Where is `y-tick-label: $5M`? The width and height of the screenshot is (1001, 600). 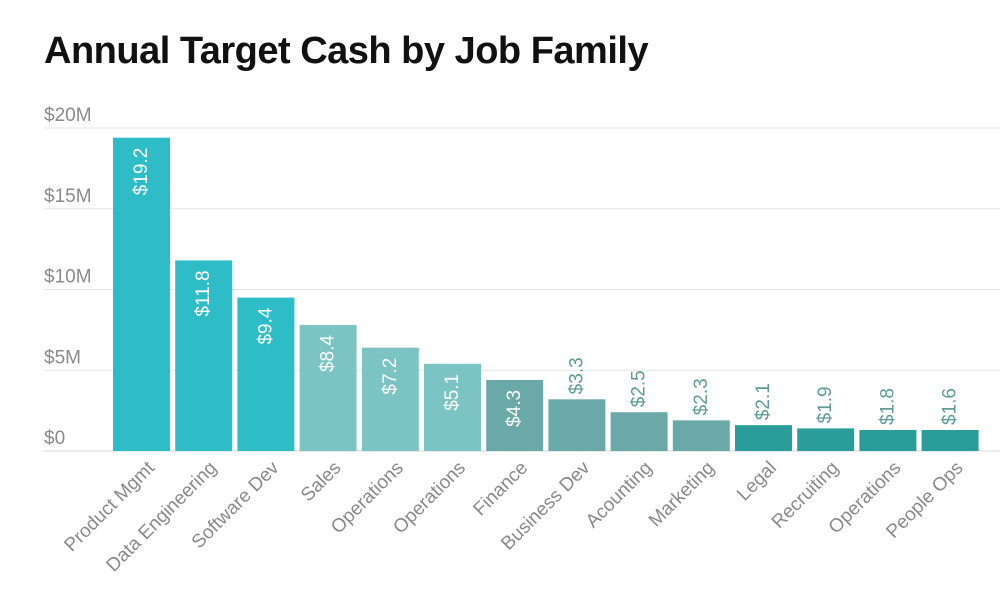 y-tick-label: $5M is located at coordinates (62, 357).